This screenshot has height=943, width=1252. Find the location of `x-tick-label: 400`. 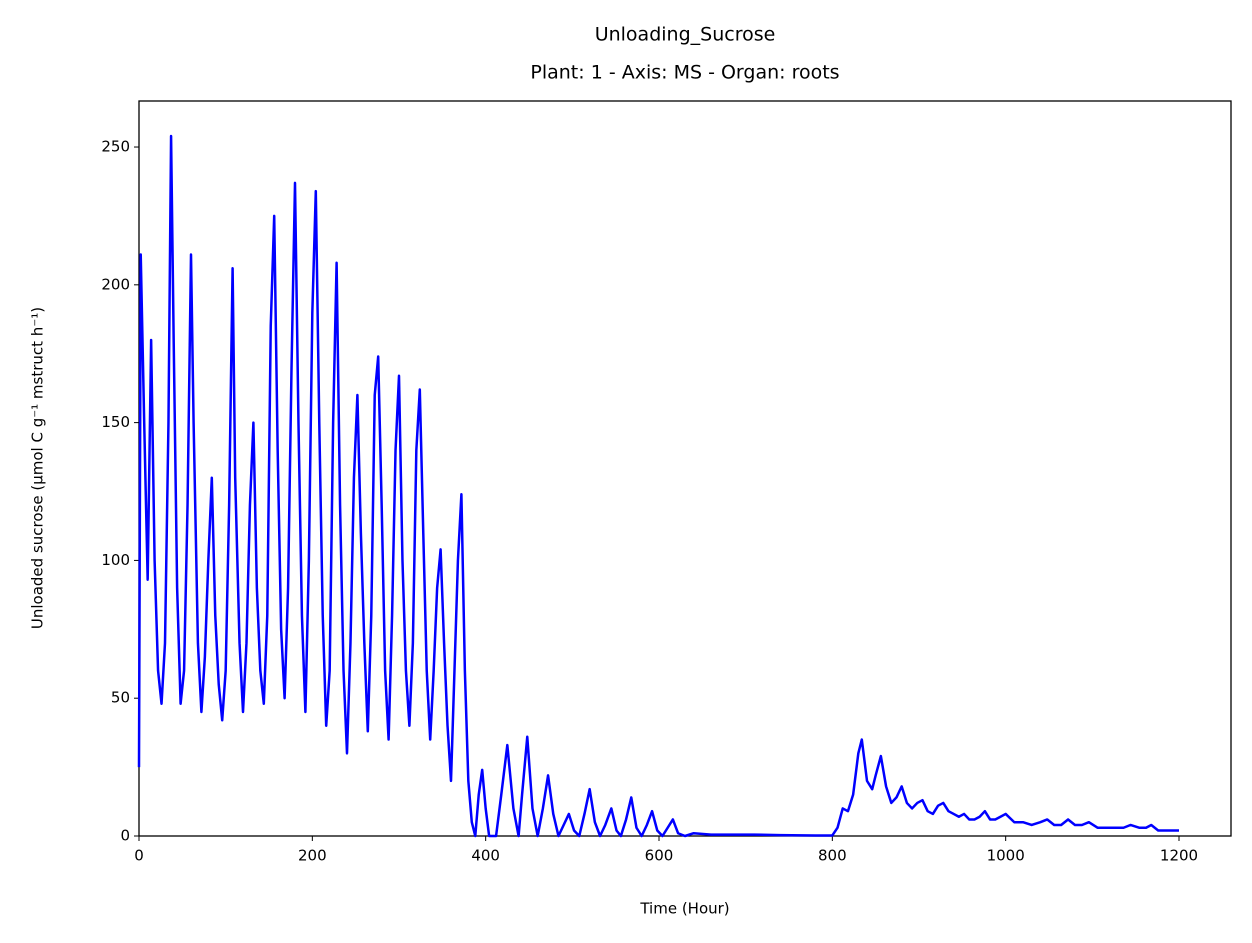

x-tick-label: 400 is located at coordinates (485, 856).